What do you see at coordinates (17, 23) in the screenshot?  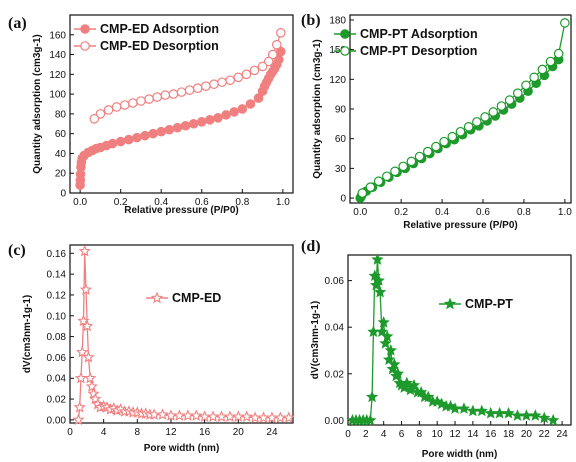 I see `panel-label: (a)` at bounding box center [17, 23].